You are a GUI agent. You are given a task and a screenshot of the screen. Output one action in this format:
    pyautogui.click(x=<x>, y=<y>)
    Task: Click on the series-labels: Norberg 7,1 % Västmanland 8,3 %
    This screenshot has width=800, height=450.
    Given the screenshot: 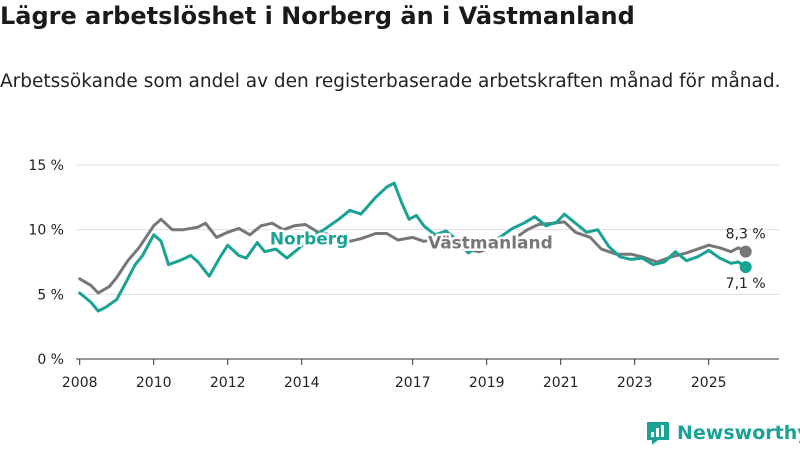 What is the action you would take?
    pyautogui.click(x=516, y=260)
    